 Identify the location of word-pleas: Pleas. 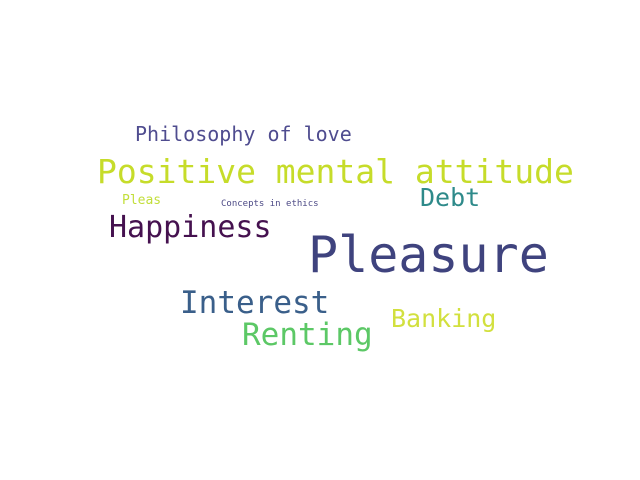
(142, 200).